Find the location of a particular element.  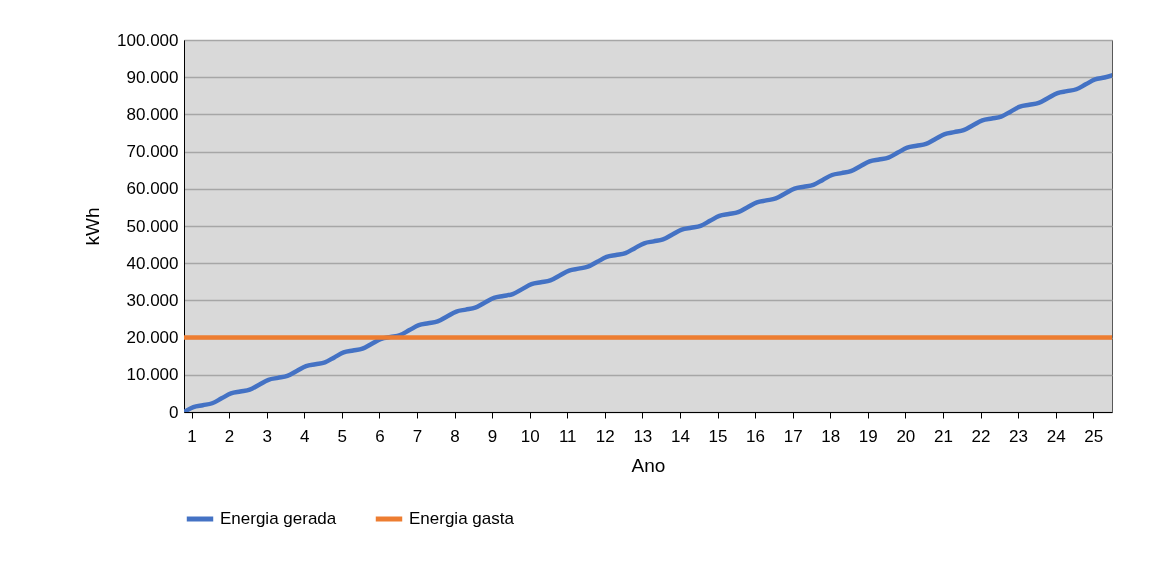

x-tick-label: 5 is located at coordinates (342, 436).